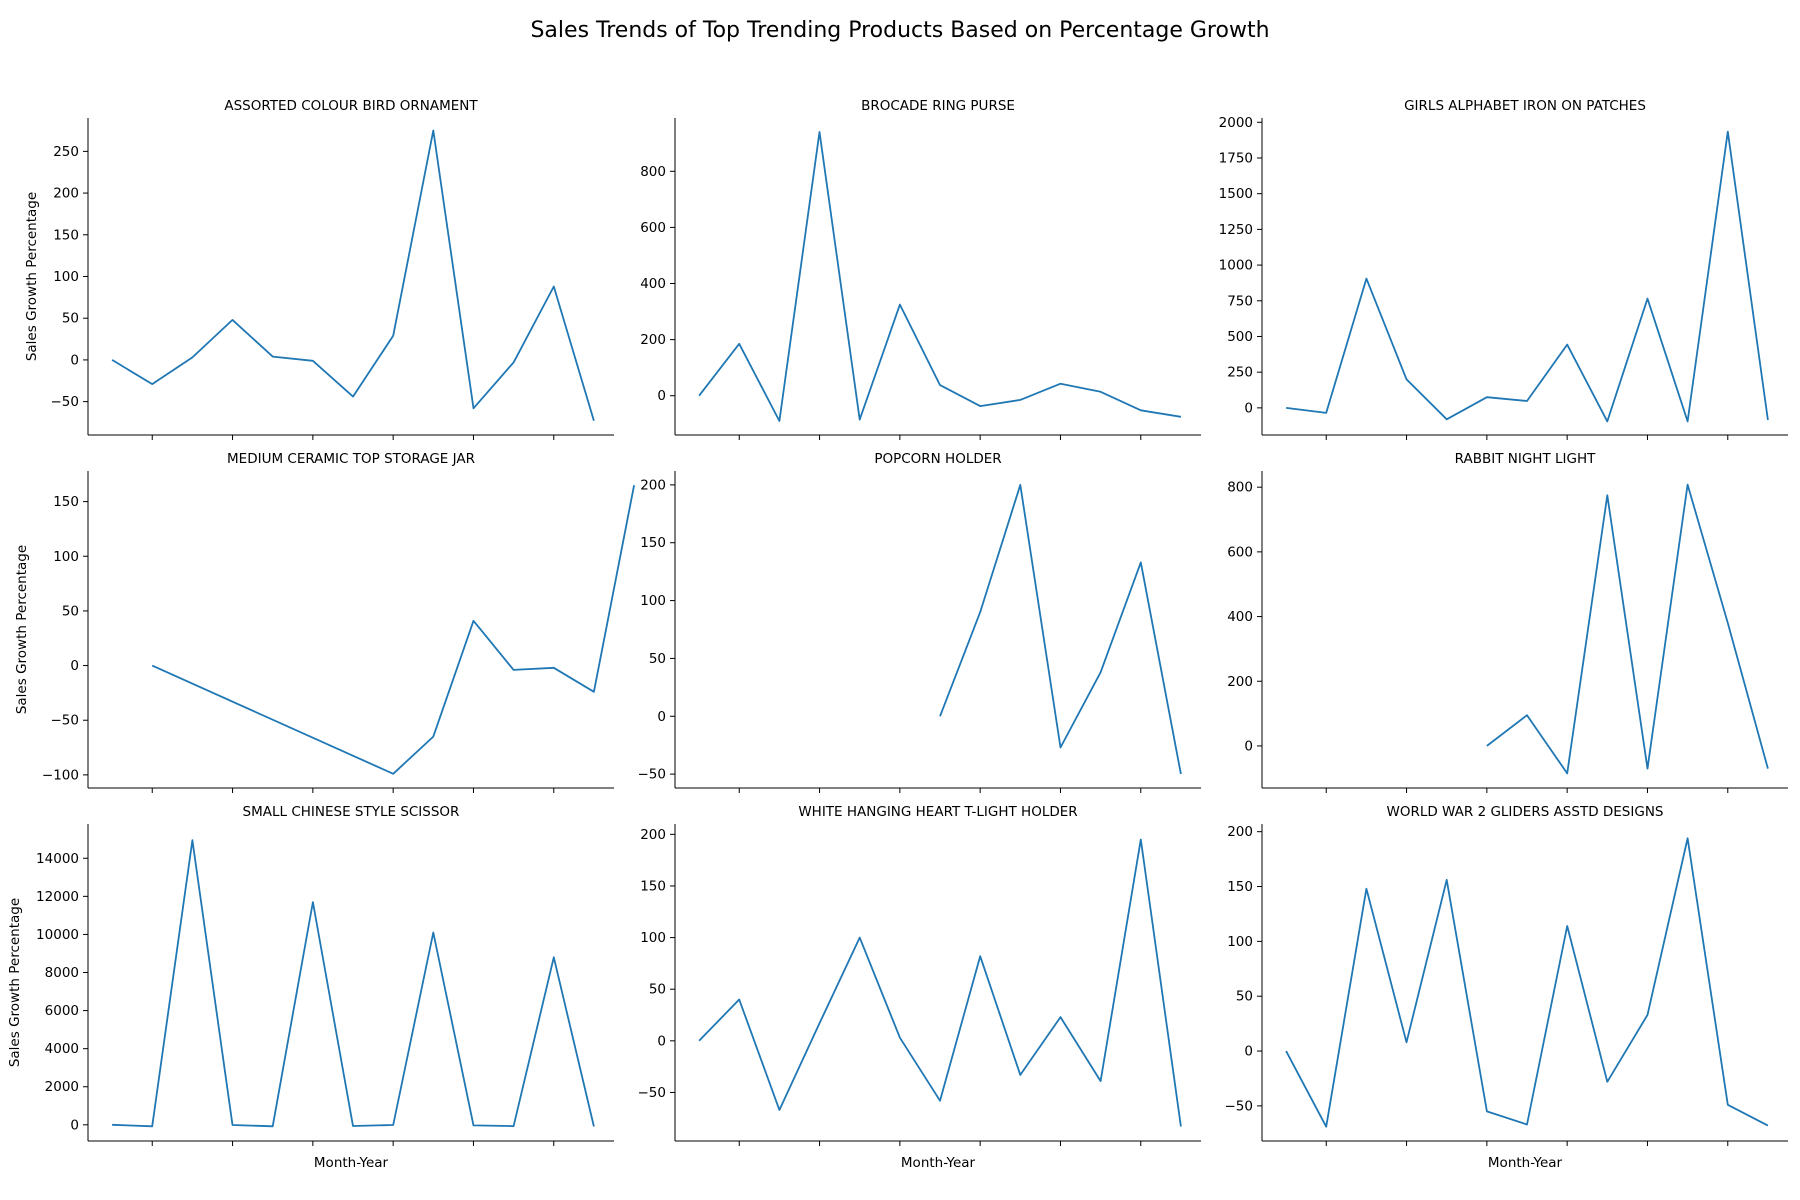  What do you see at coordinates (1240, 337) in the screenshot?
I see `y-tick-label: 500` at bounding box center [1240, 337].